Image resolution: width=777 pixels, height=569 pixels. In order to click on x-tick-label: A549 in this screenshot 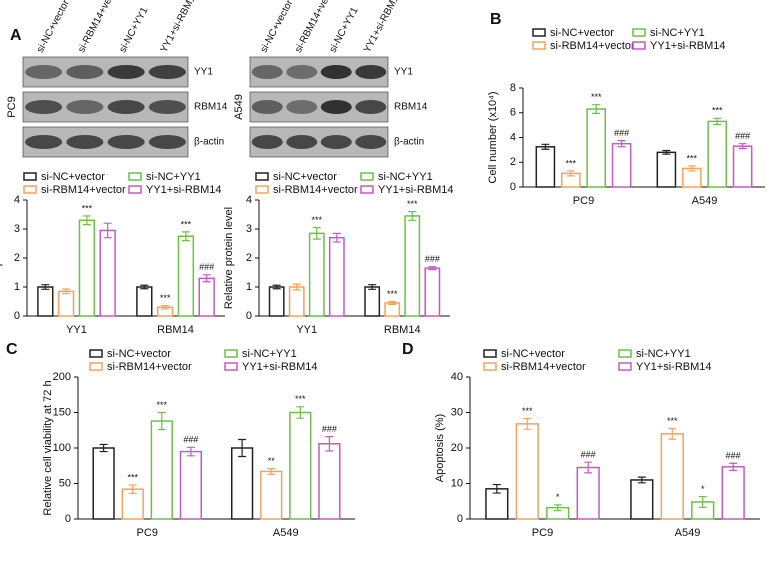, I will do `click(286, 533)`.